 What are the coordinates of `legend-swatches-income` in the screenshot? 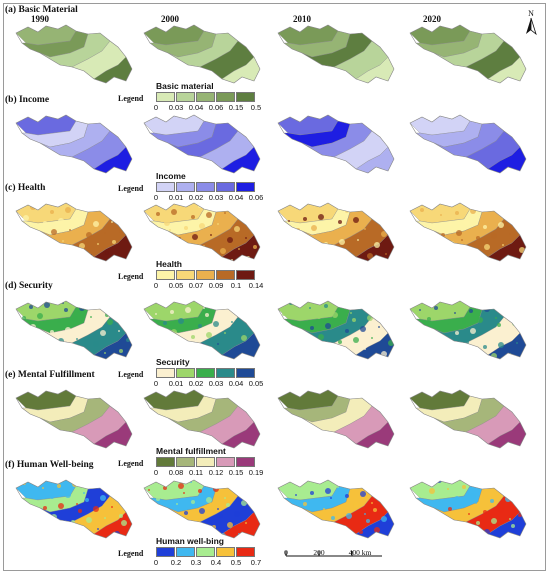 It's located at (206, 187).